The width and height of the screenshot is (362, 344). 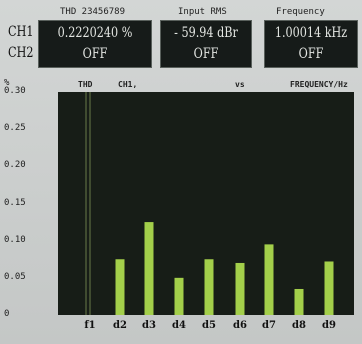 I want to click on frequency-meter: 1.00014 kHz OFF, so click(x=311, y=44).